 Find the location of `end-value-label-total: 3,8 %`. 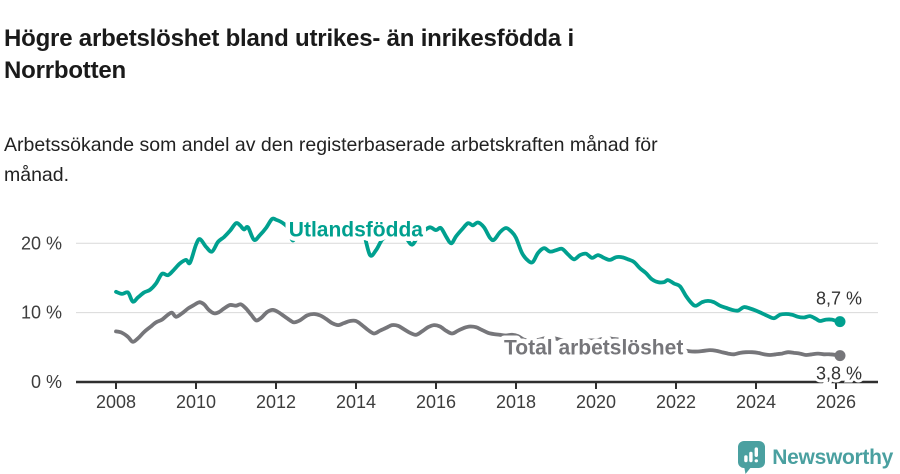

end-value-label-total: 3,8 % is located at coordinates (839, 374).